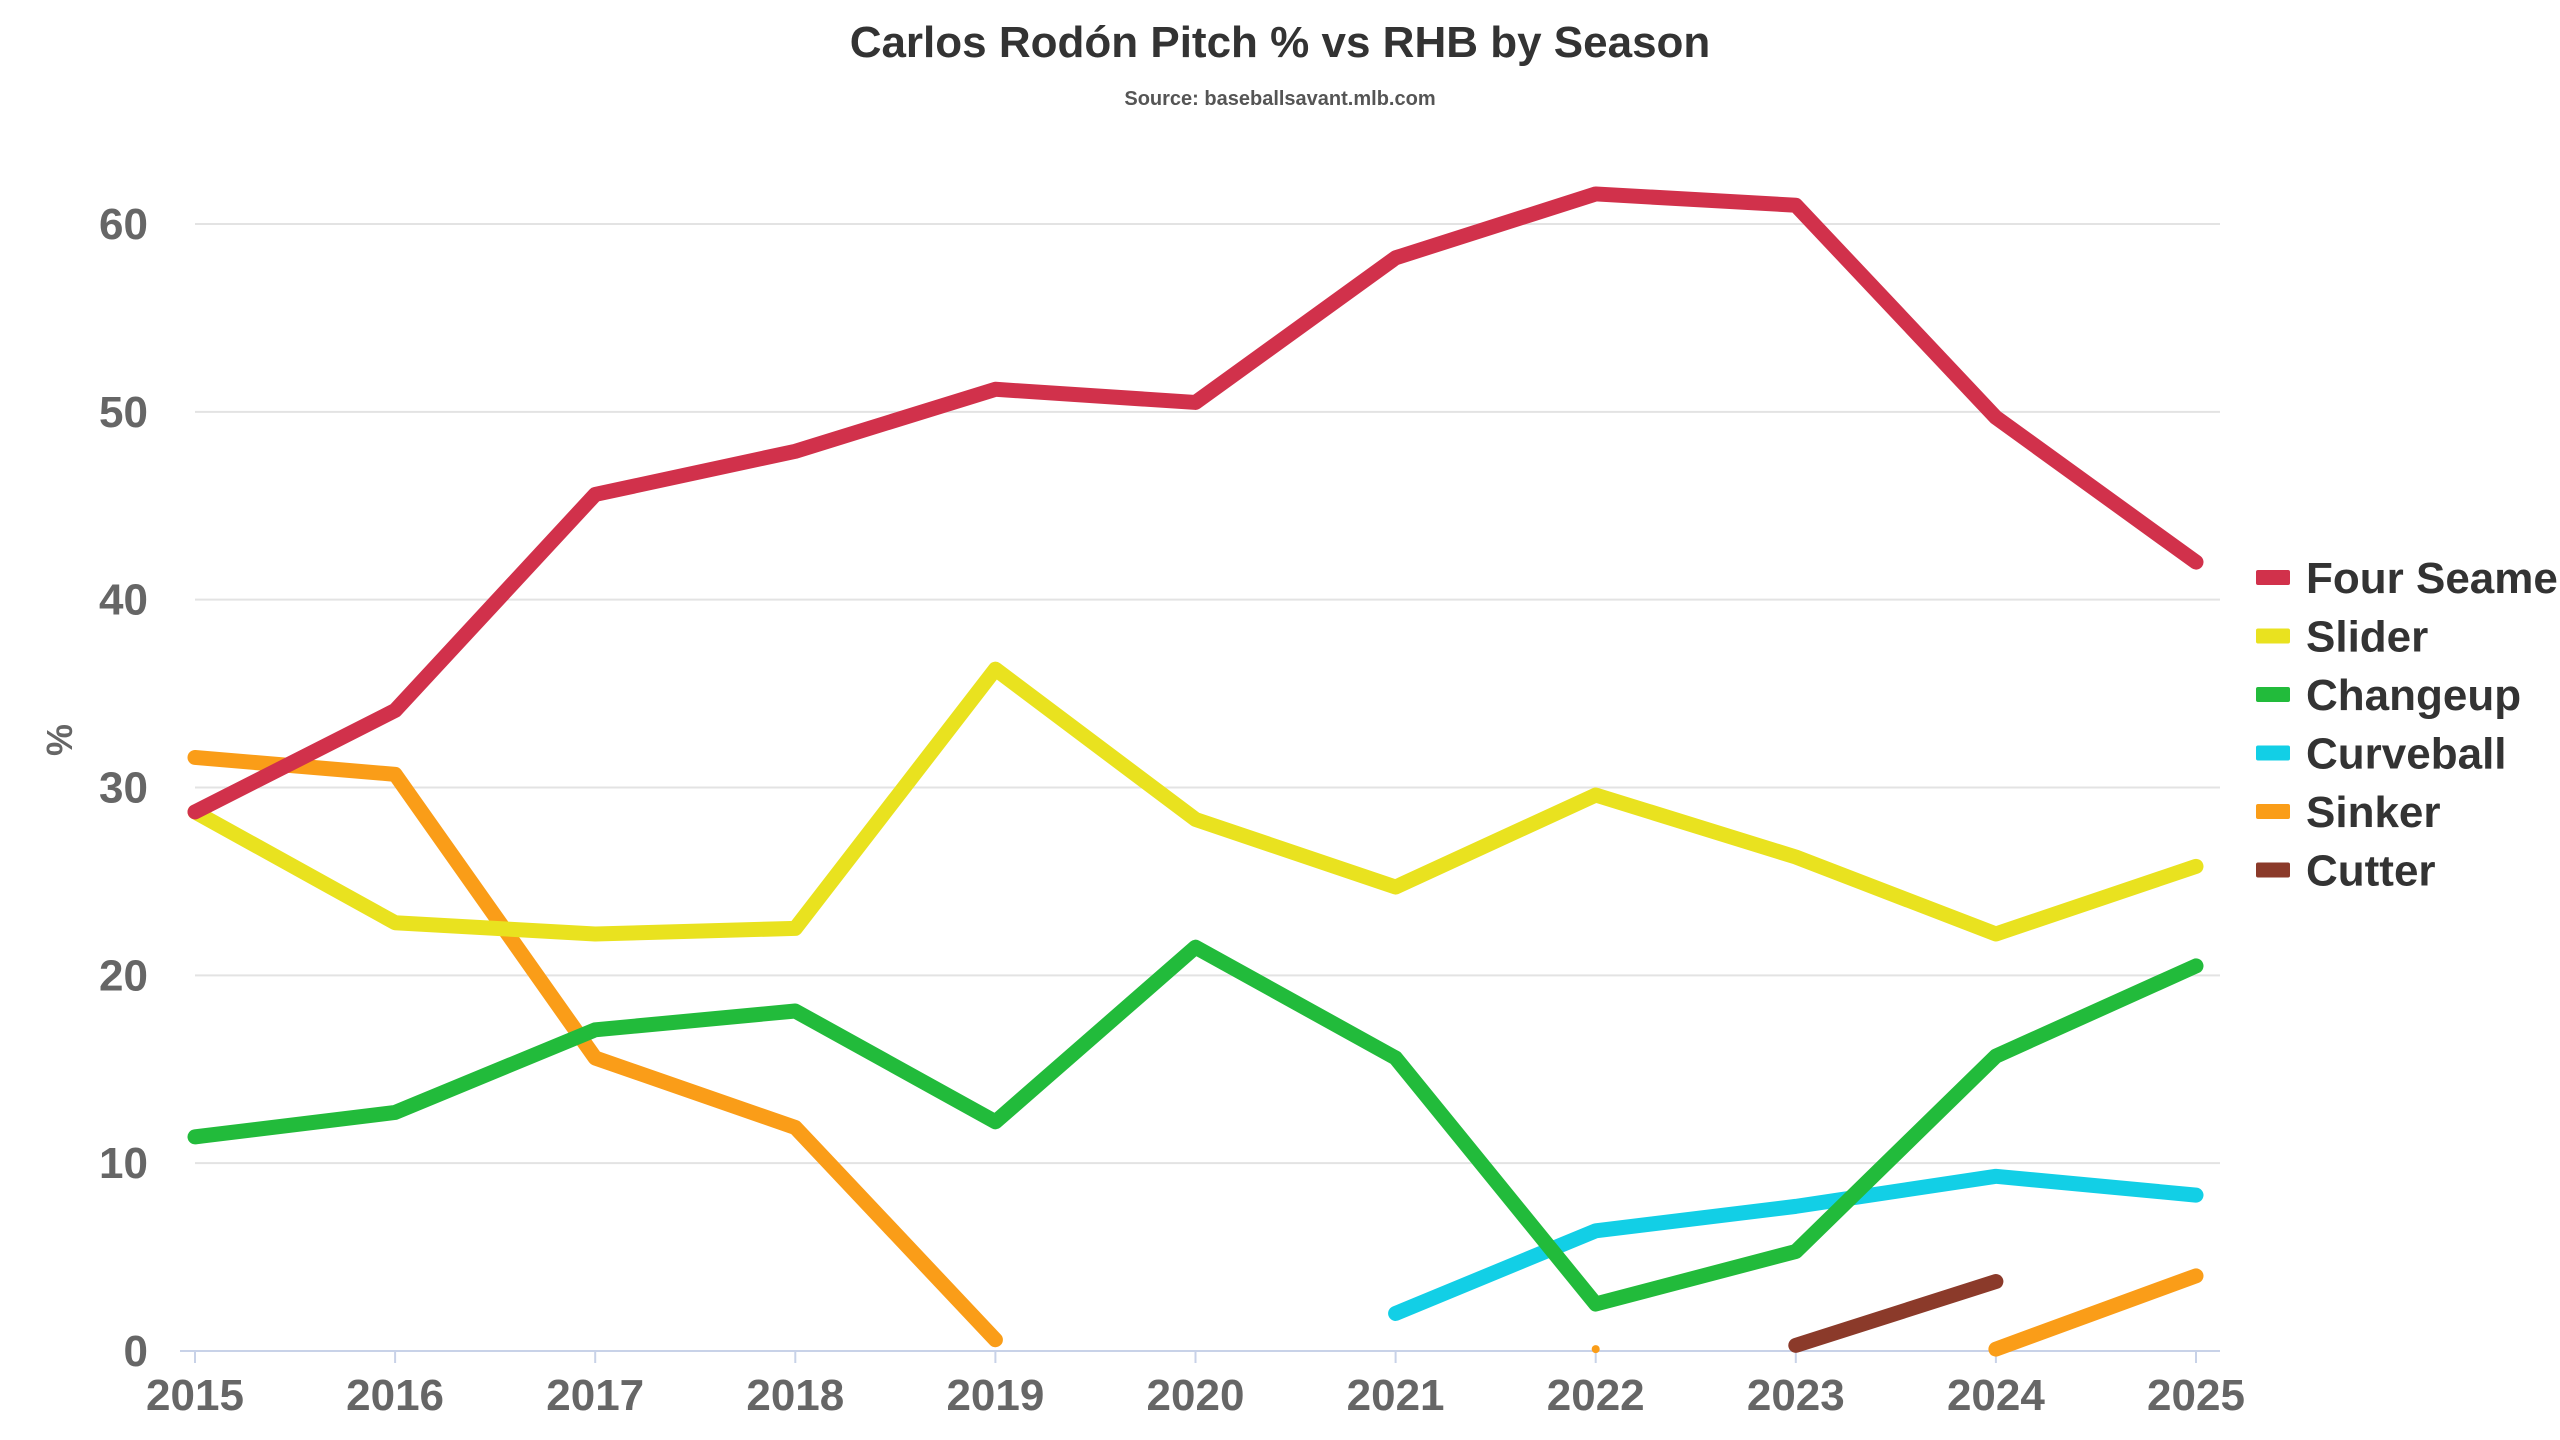 The height and width of the screenshot is (1440, 2560). Describe the element at coordinates (59, 740) in the screenshot. I see `y-axis-title: %` at that location.